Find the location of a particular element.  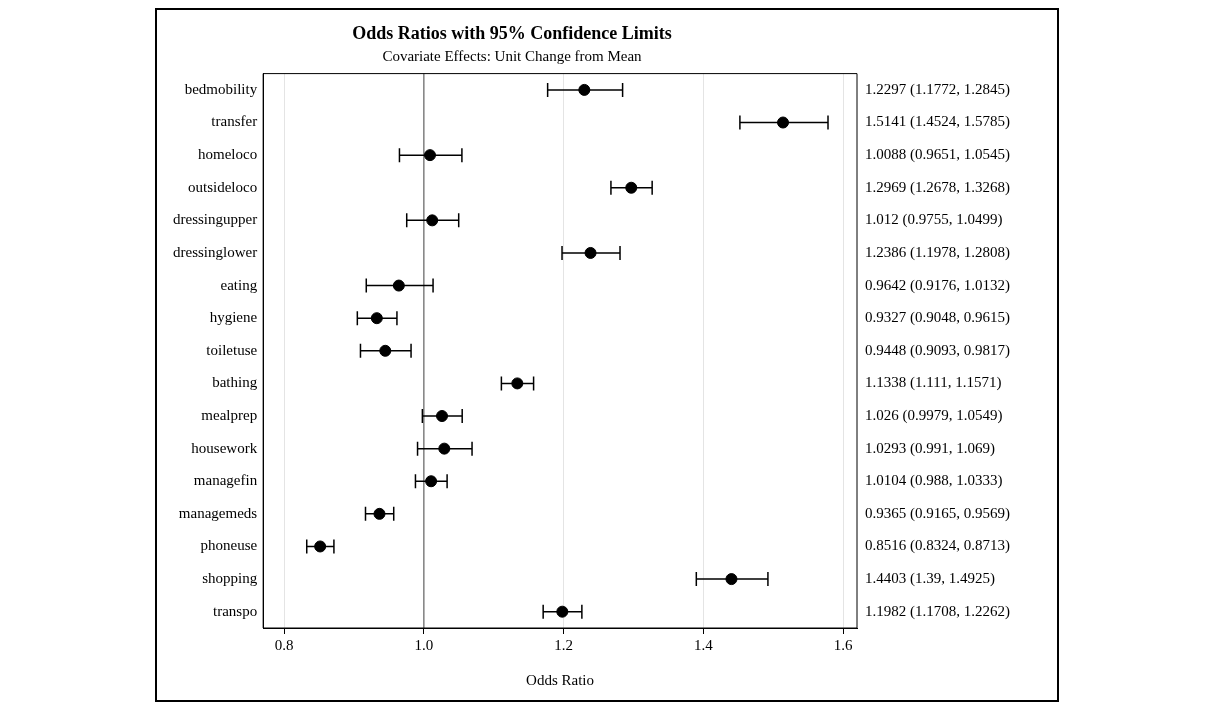

text: 1.2297 (1.1772, 1.2845) is located at coordinates (937, 89).